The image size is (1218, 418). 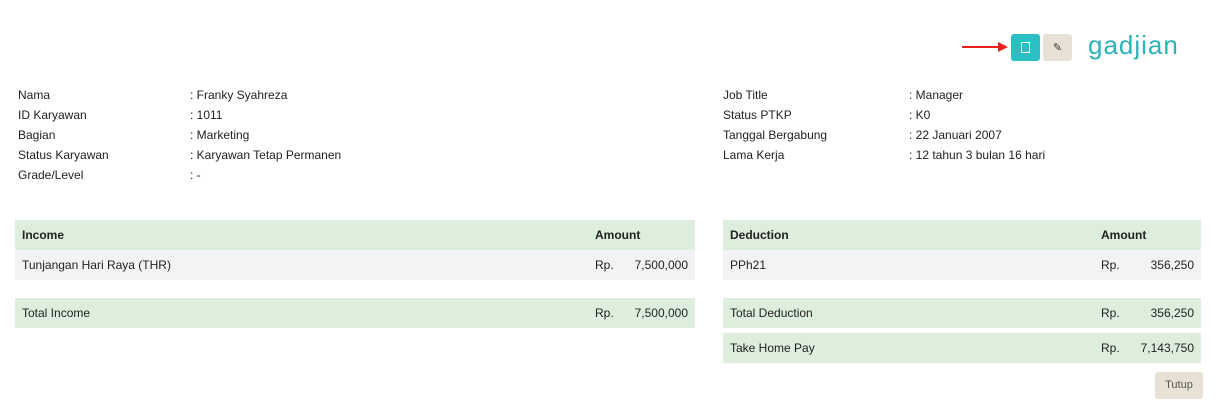 What do you see at coordinates (355, 265) in the screenshot?
I see `income-row: Tunjangan Hari Raya (THR) Rp. 7,500,000` at bounding box center [355, 265].